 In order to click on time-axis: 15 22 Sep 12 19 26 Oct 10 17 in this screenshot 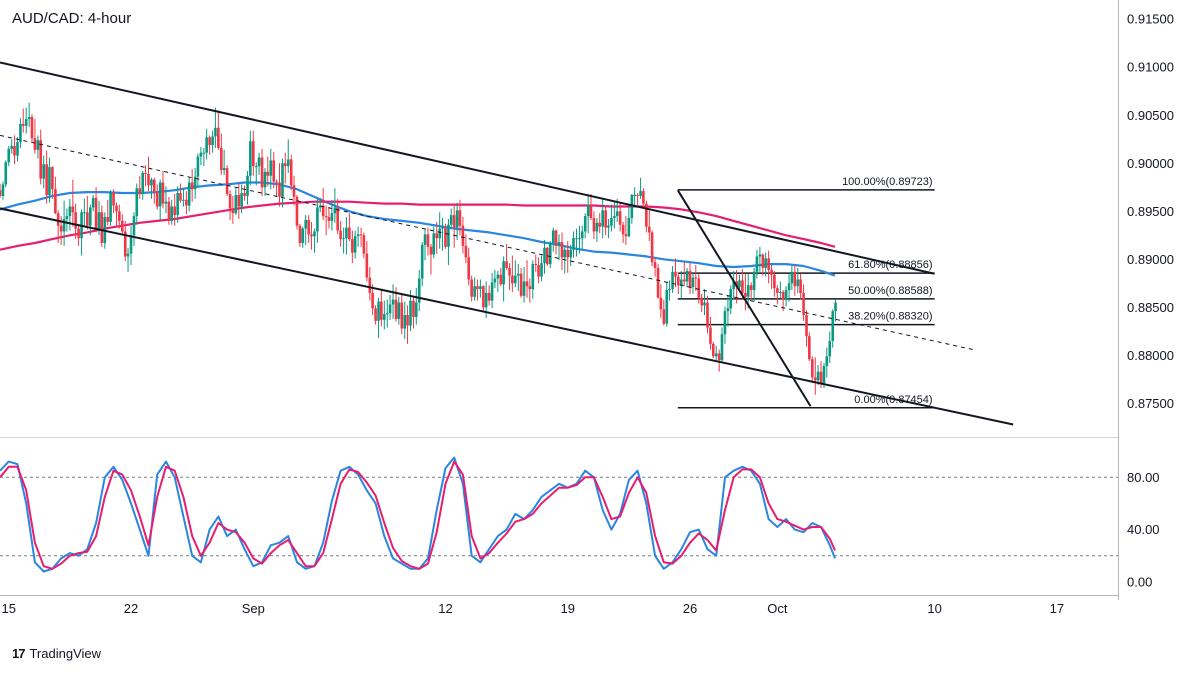, I will do `click(533, 608)`.